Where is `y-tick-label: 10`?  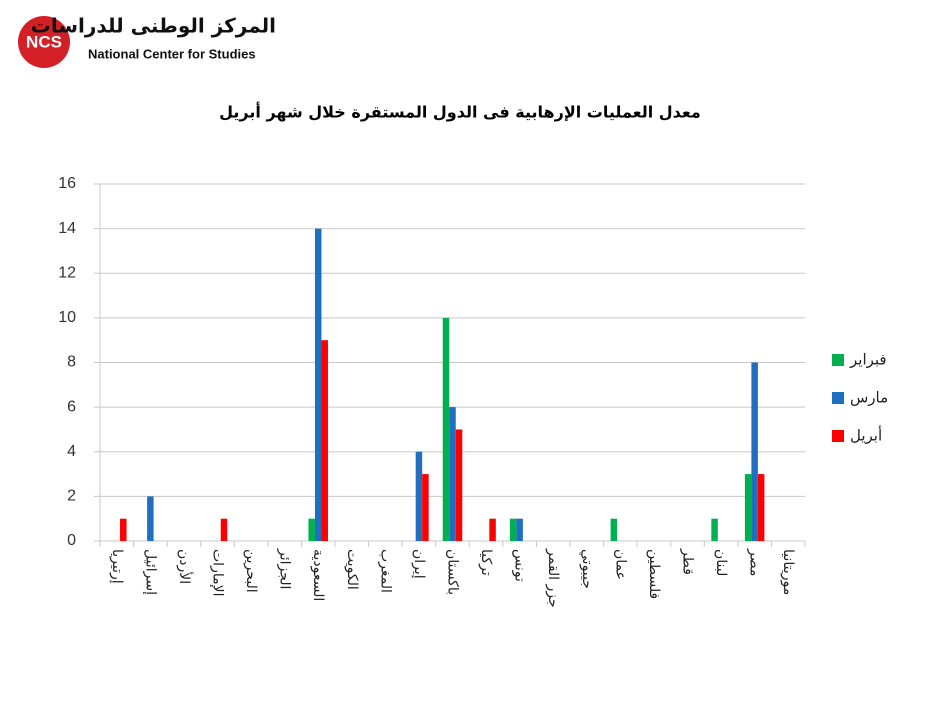
y-tick-label: 10 is located at coordinates (67, 317).